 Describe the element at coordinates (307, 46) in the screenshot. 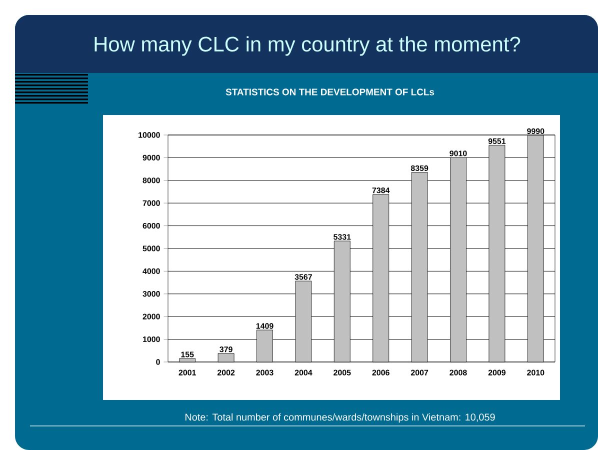

I see `chart-title: How many CLC in my country at the moment?` at that location.